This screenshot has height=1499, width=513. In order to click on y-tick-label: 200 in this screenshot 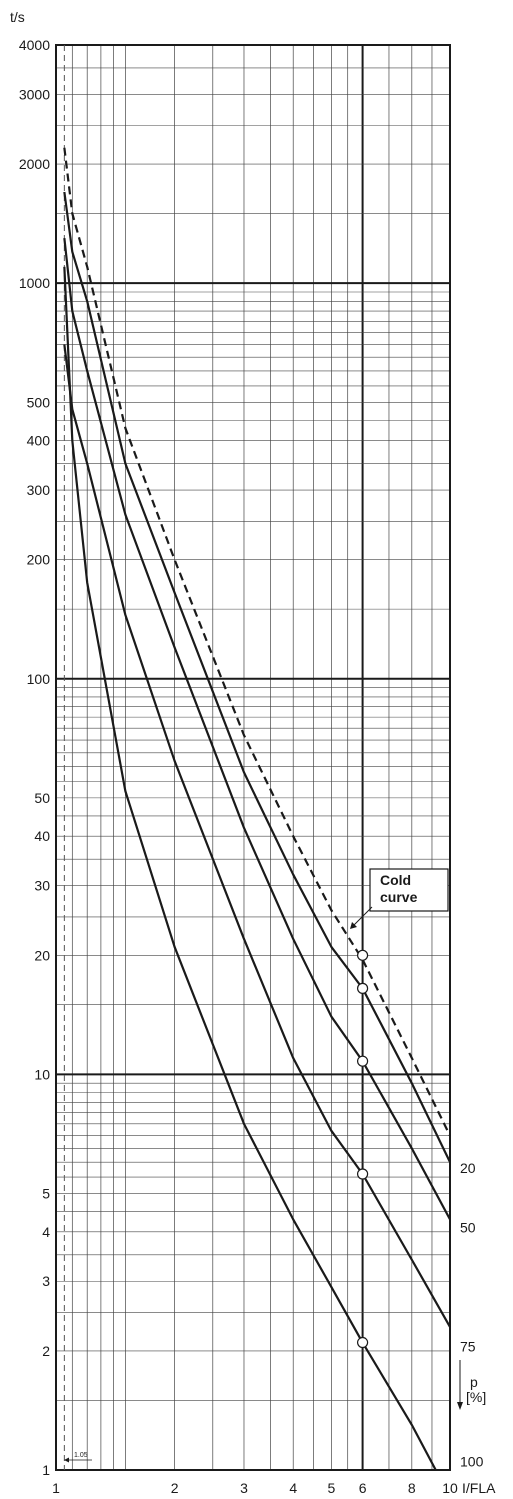, I will do `click(39, 560)`.